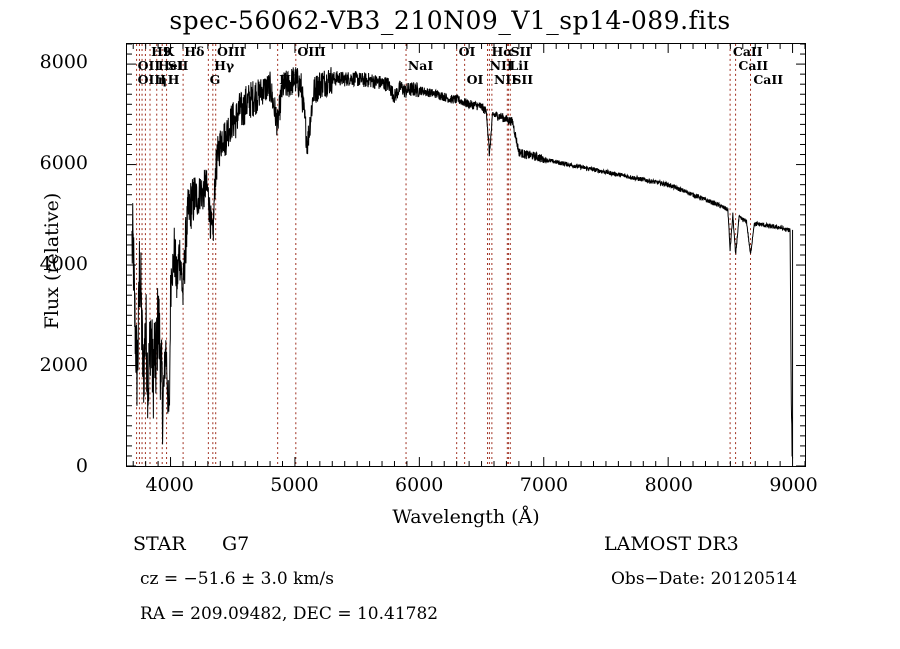 This screenshot has height=649, width=900. Describe the element at coordinates (63, 365) in the screenshot. I see `y-tick-label-2000: 2000` at that location.